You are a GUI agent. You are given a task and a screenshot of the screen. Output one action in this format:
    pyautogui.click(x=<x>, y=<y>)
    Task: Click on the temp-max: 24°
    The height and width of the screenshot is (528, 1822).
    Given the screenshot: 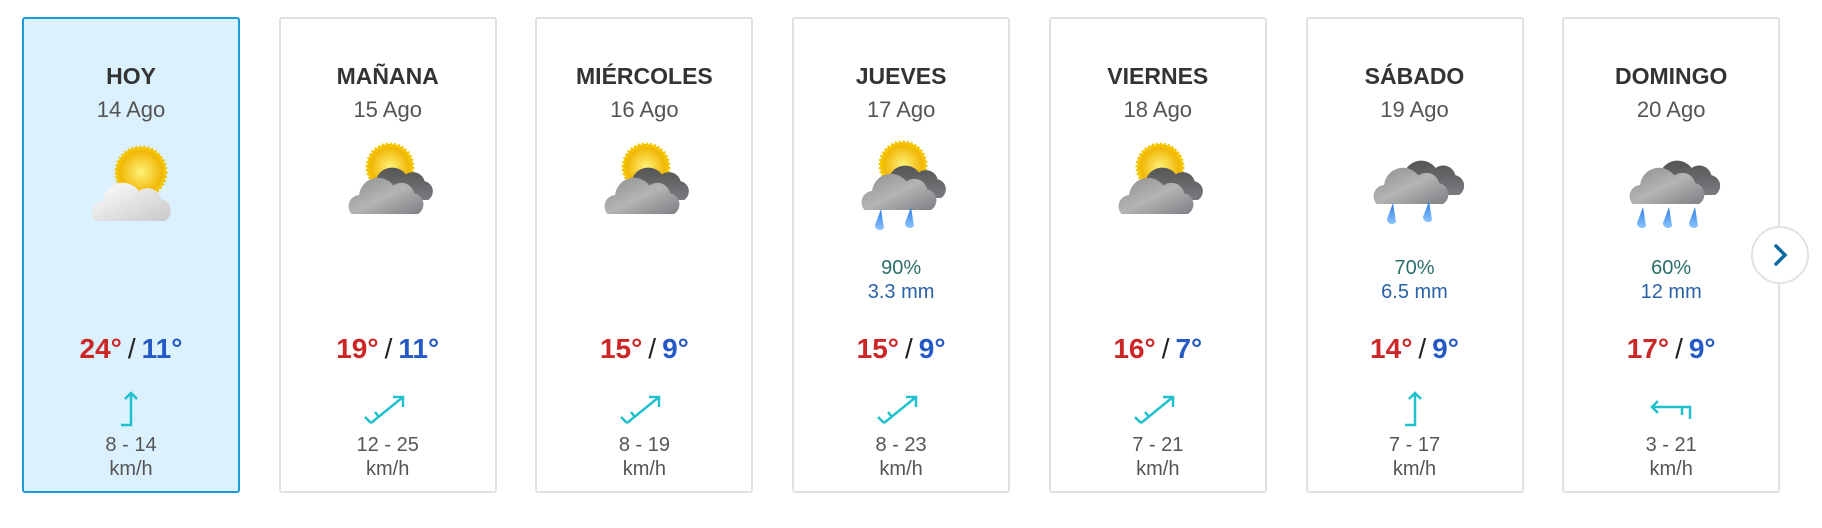 What is the action you would take?
    pyautogui.click(x=100, y=348)
    